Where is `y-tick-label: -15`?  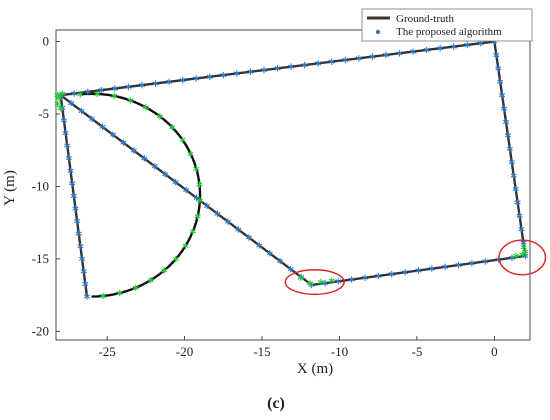 y-tick-label: -15 is located at coordinates (40, 258).